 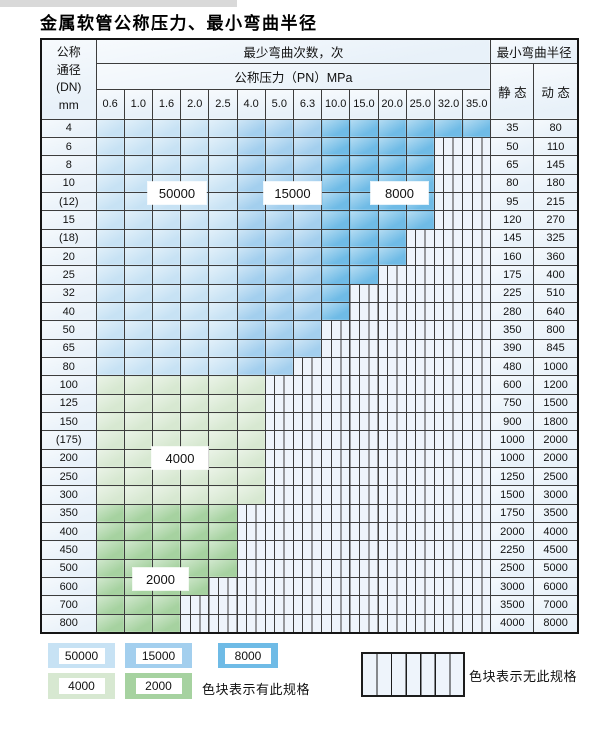 I want to click on dn-cell: 15, so click(x=68, y=220).